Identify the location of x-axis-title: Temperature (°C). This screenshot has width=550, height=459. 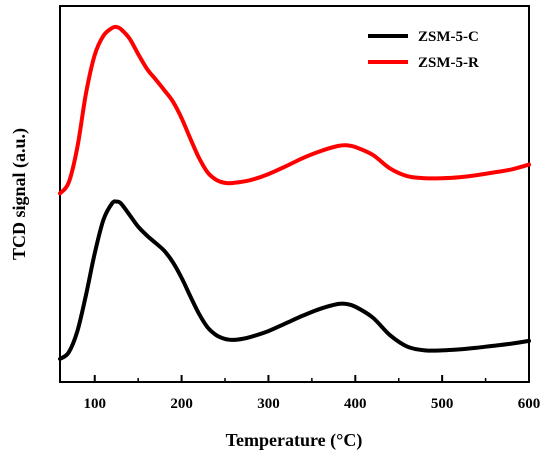
(294, 440).